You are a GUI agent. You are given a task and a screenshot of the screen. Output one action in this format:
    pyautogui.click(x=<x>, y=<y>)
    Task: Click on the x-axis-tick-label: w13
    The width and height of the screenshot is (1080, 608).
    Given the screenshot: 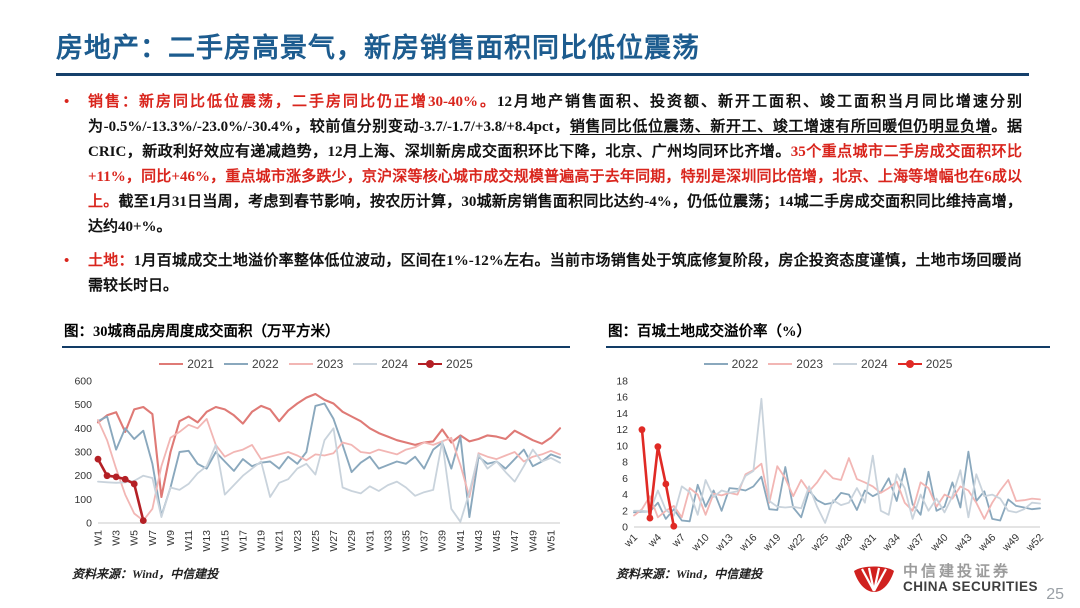 What is the action you would take?
    pyautogui.click(x=724, y=543)
    